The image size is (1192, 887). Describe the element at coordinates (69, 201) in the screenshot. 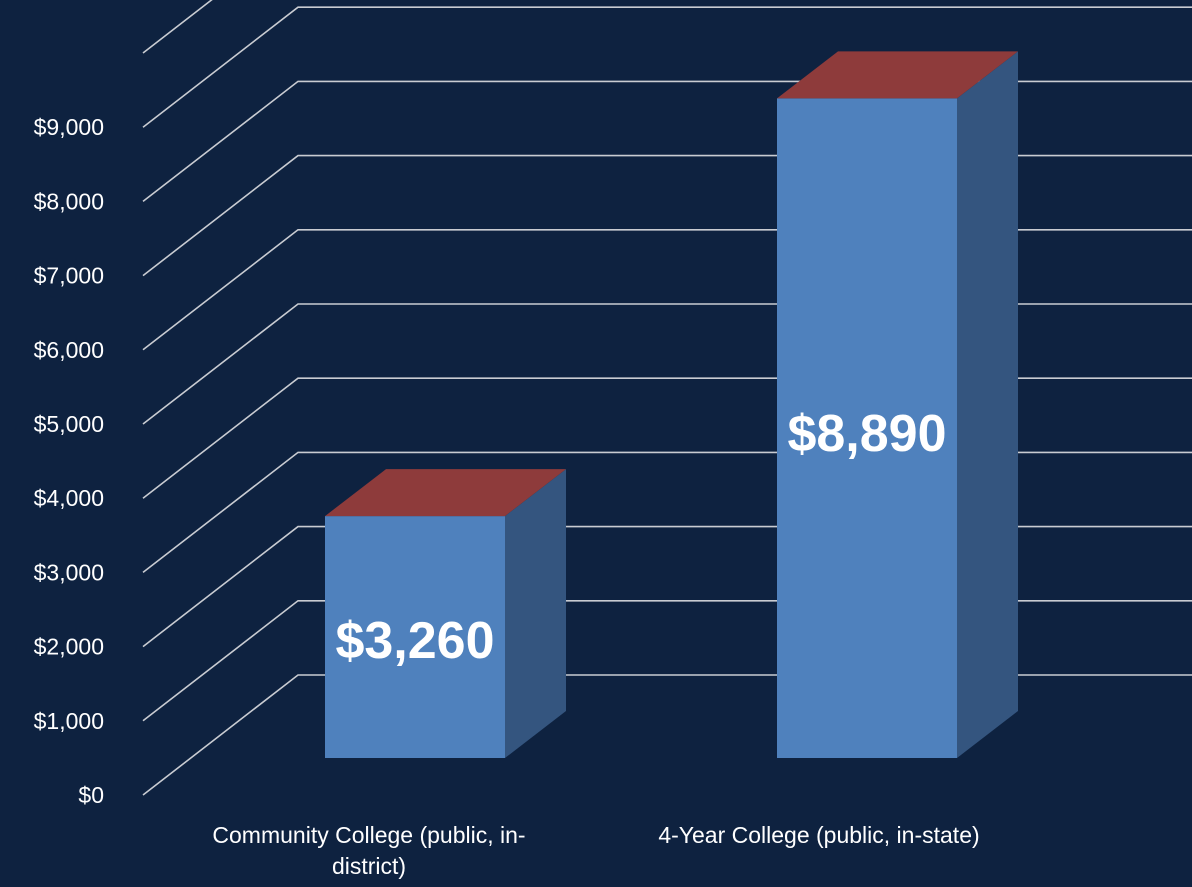

I see `y-tick-label: $8,000` at that location.